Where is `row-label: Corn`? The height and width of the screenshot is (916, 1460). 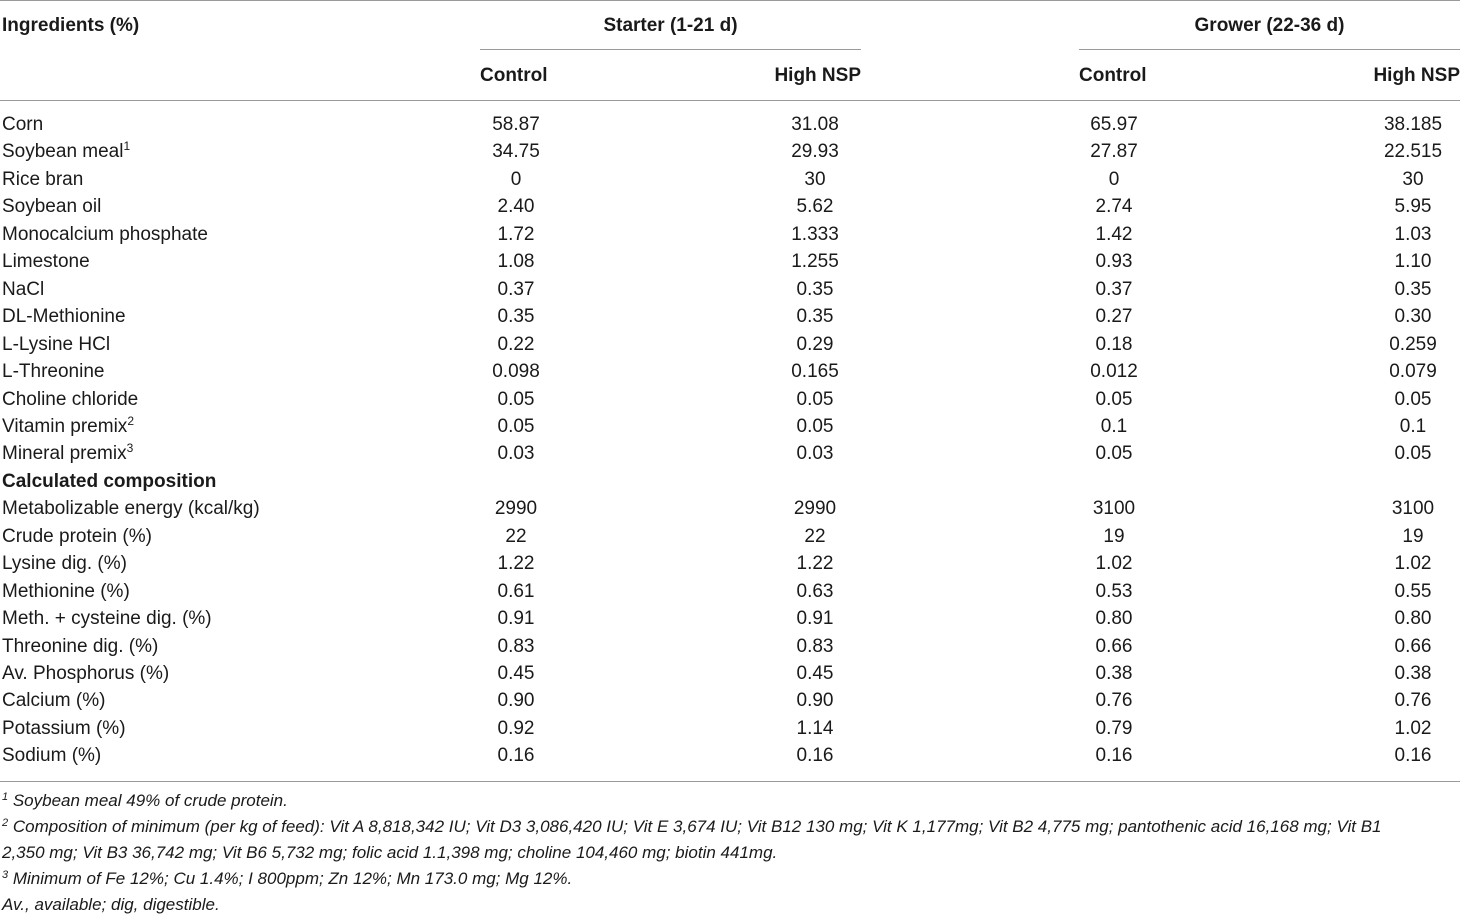 row-label: Corn is located at coordinates (23, 124).